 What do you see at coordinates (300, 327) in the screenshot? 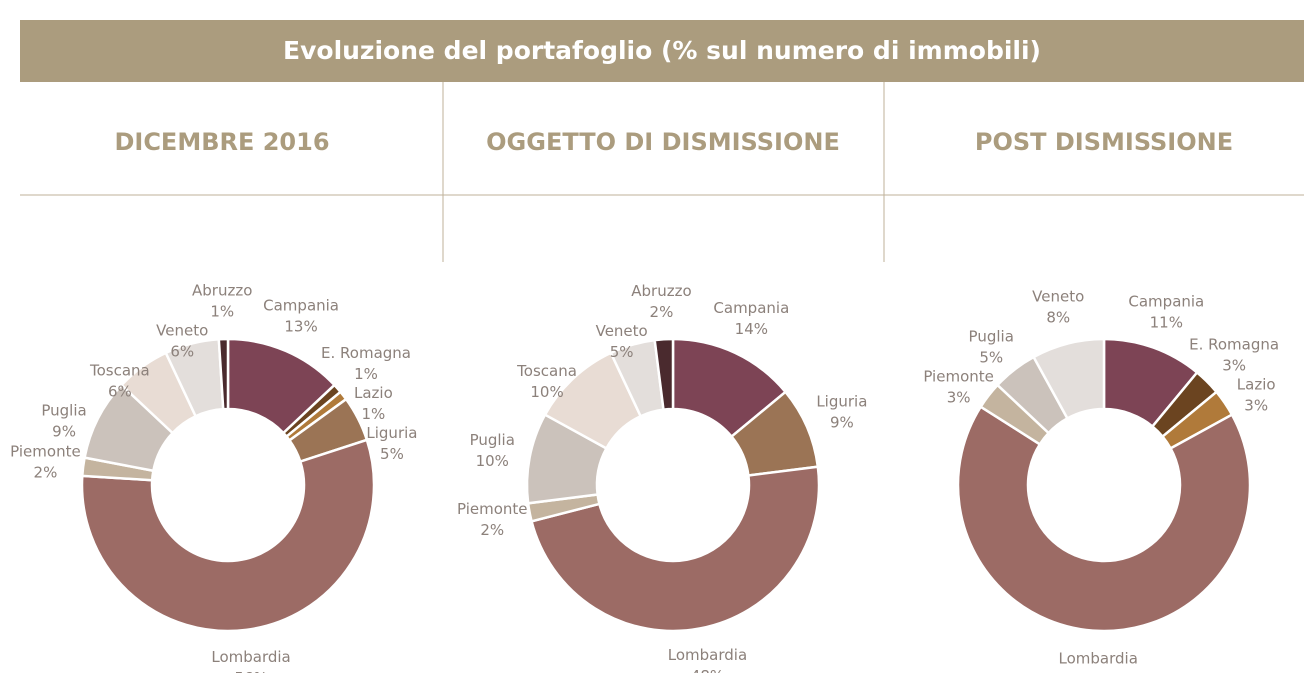
I see `slice-value-label: 13%` at bounding box center [300, 327].